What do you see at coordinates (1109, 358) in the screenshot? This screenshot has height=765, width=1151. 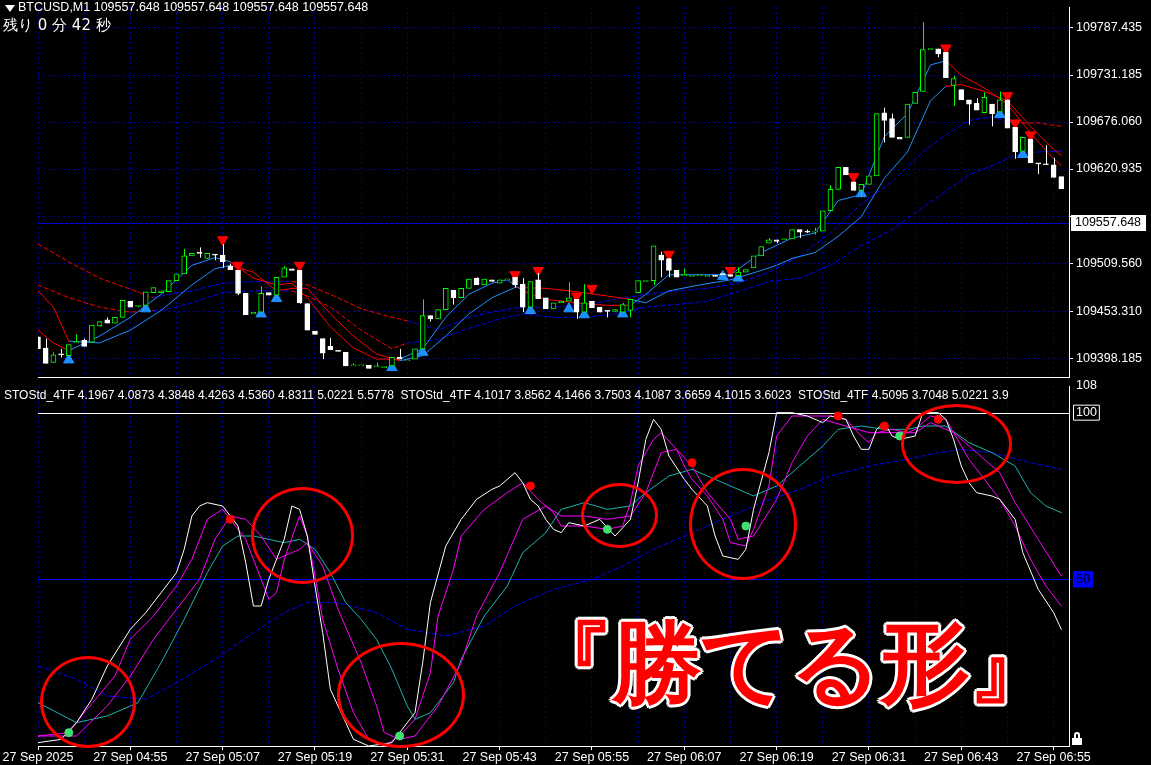 I see `y-tick-label: 109398.185` at bounding box center [1109, 358].